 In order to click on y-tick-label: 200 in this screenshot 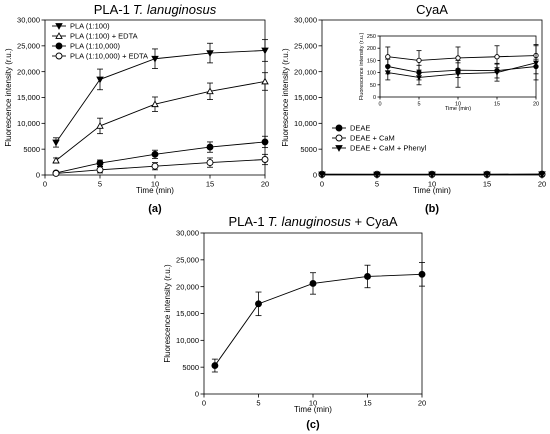, I will do `click(371, 49)`.